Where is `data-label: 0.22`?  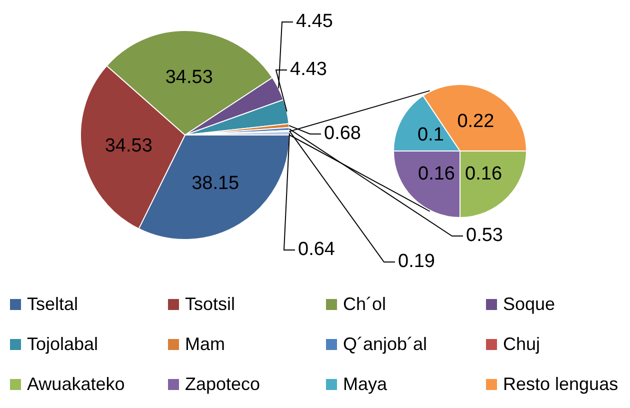
data-label: 0.22 is located at coordinates (475, 121).